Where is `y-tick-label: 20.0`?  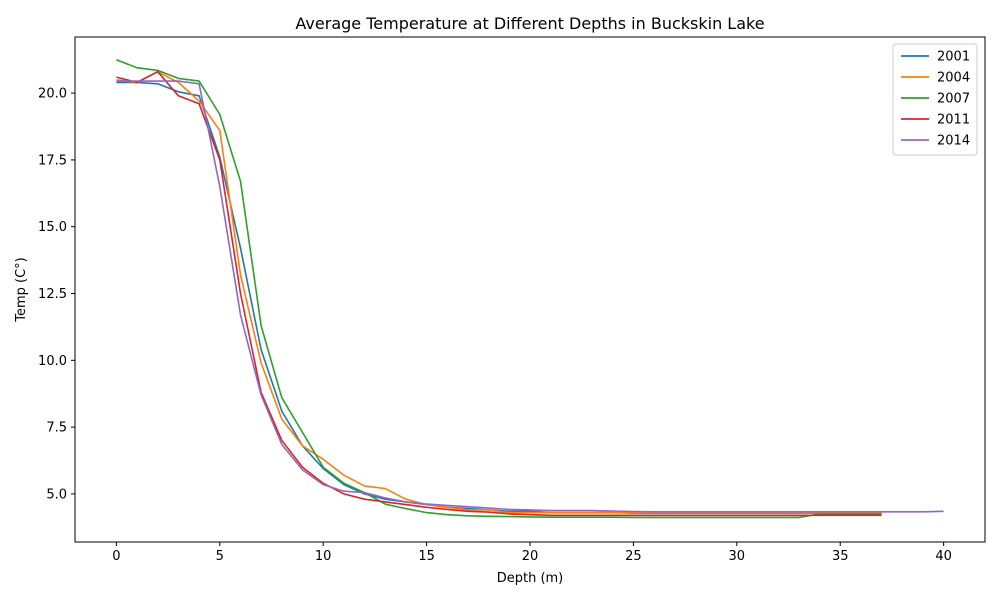
y-tick-label: 20.0 is located at coordinates (52, 94).